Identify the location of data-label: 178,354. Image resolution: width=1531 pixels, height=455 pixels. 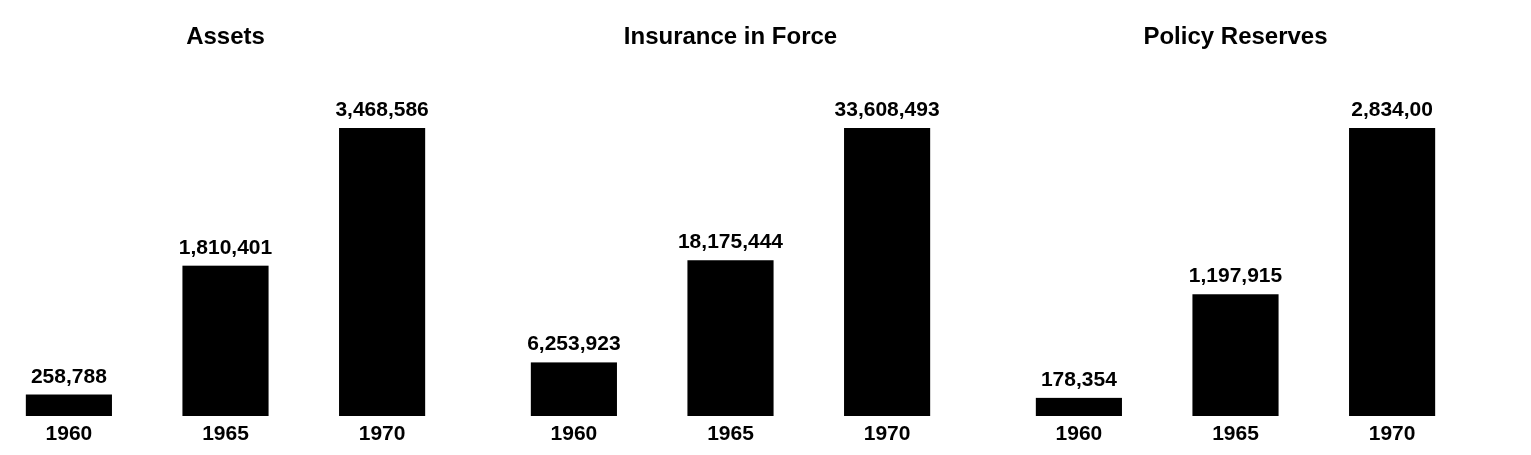
(1079, 378).